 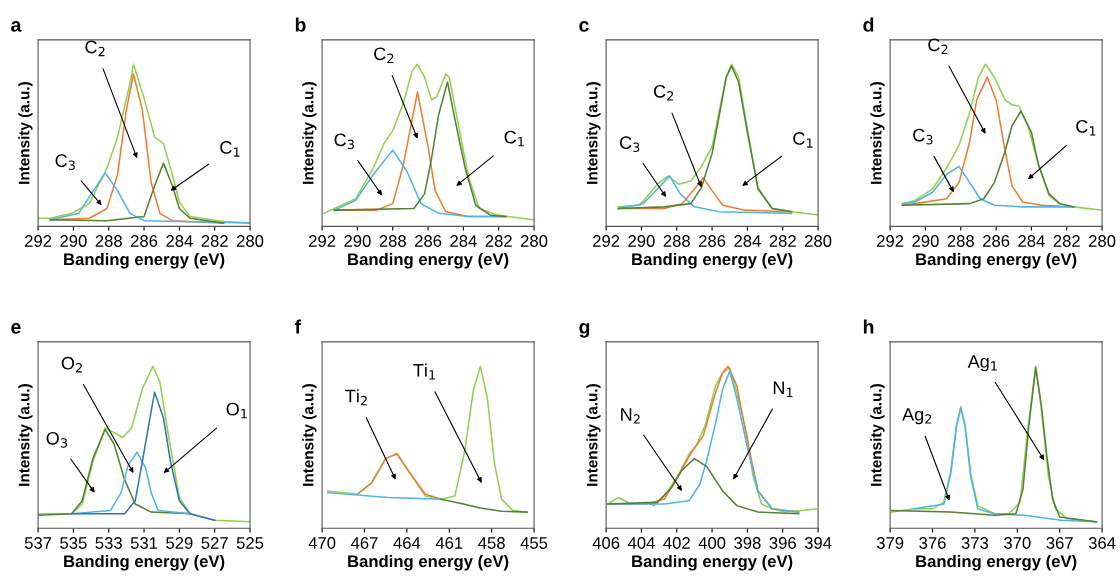 I want to click on chart-title: e, so click(x=16, y=328).